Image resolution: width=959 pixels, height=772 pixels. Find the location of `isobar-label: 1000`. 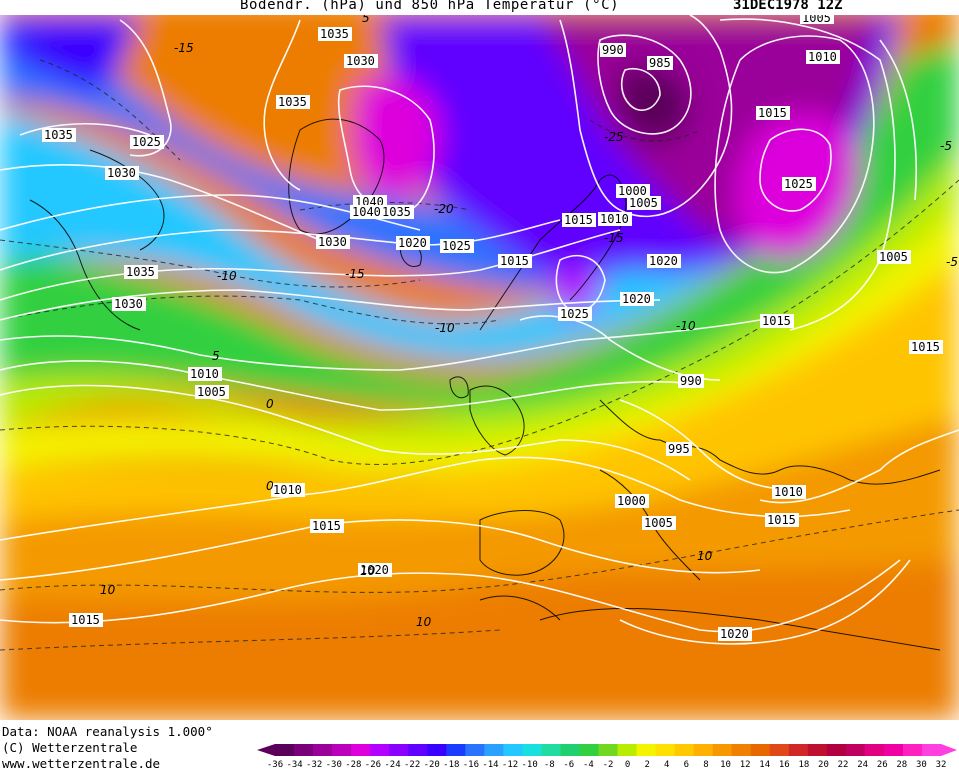

isobar-label: 1000 is located at coordinates (632, 501).